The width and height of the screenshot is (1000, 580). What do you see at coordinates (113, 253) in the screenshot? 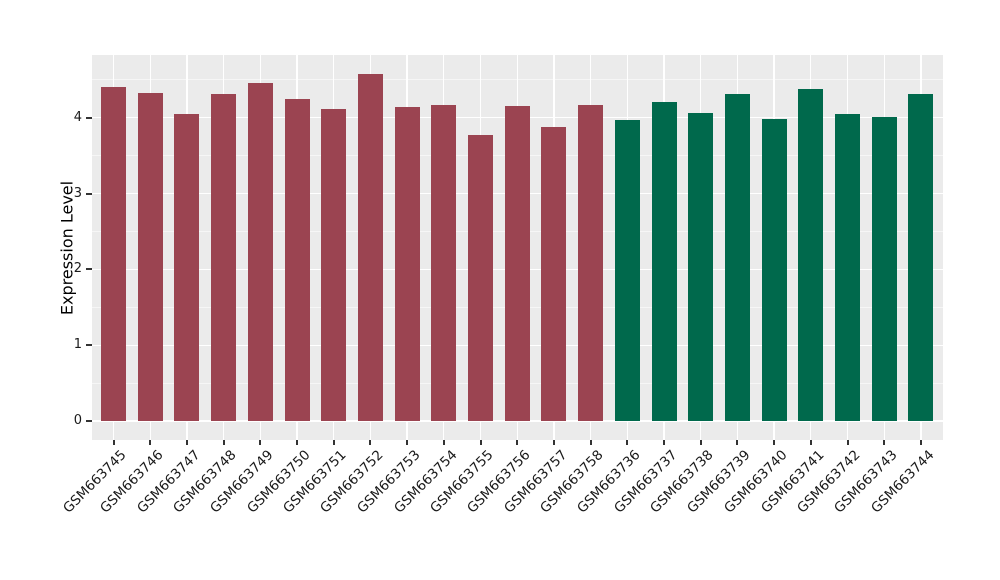
I see `bar-GSM663745` at bounding box center [113, 253].